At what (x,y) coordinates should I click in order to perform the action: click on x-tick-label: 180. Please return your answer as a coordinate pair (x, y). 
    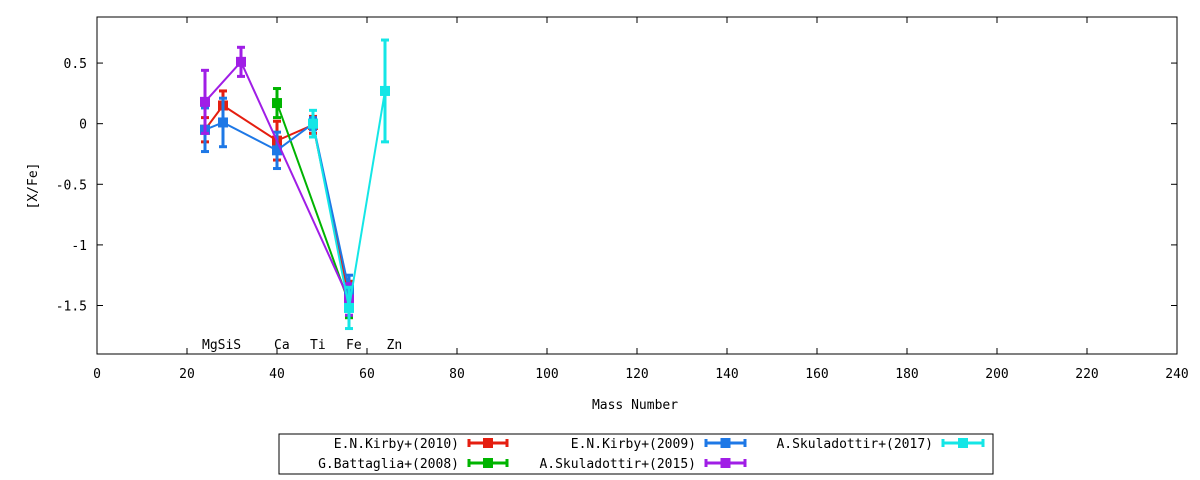
    Looking at the image, I should click on (906, 374).